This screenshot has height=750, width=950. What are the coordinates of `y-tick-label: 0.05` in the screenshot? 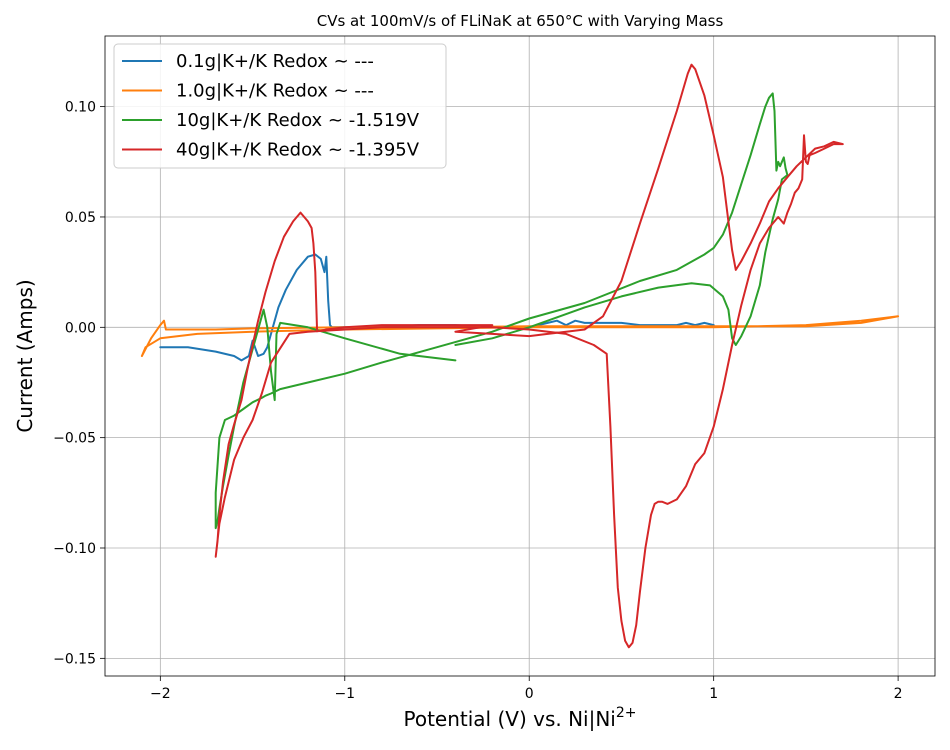 It's located at (80, 218).